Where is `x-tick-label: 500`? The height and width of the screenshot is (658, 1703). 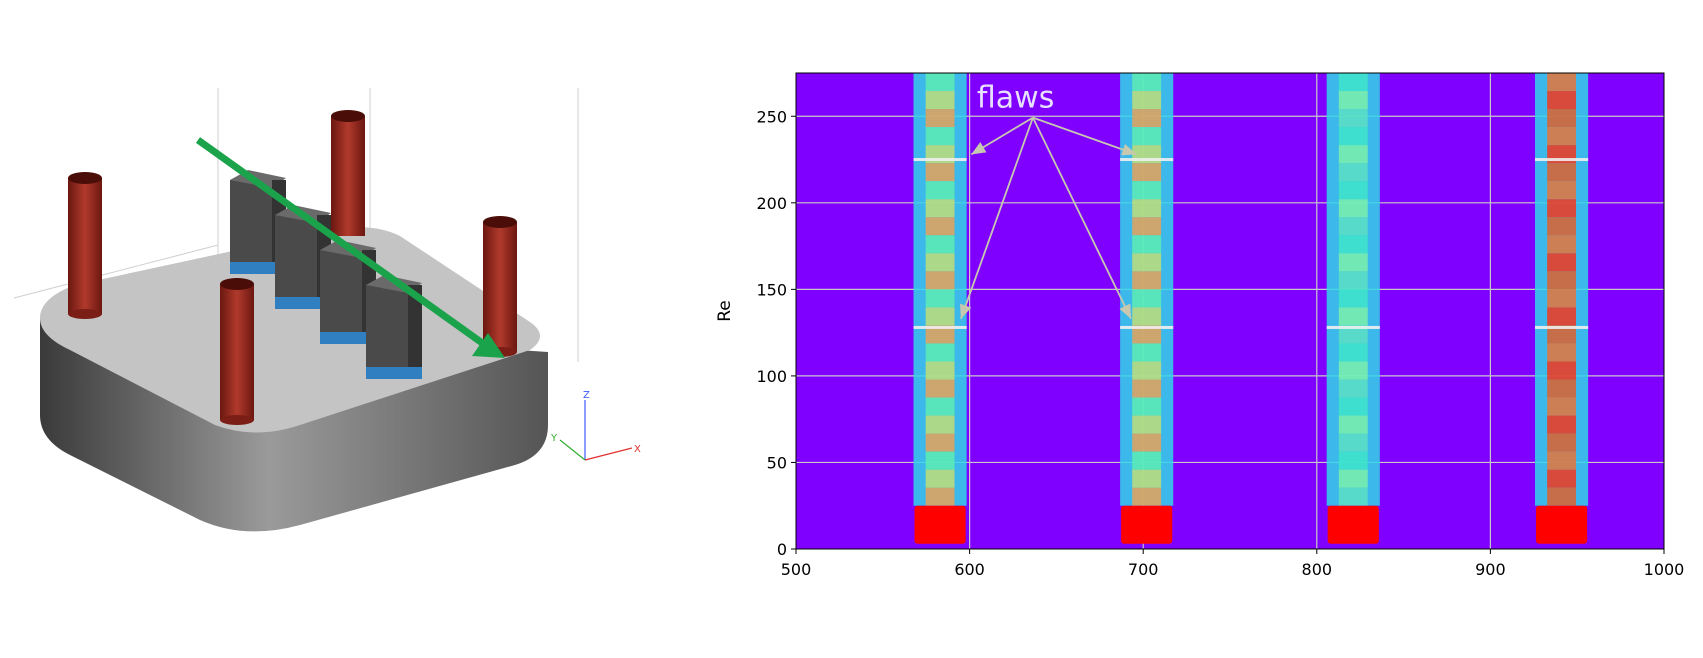 x-tick-label: 500 is located at coordinates (796, 569).